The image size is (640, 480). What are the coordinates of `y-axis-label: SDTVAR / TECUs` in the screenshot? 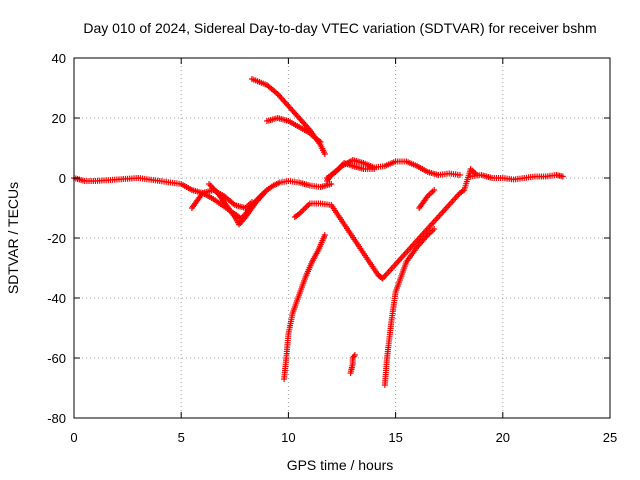 It's located at (13, 238).